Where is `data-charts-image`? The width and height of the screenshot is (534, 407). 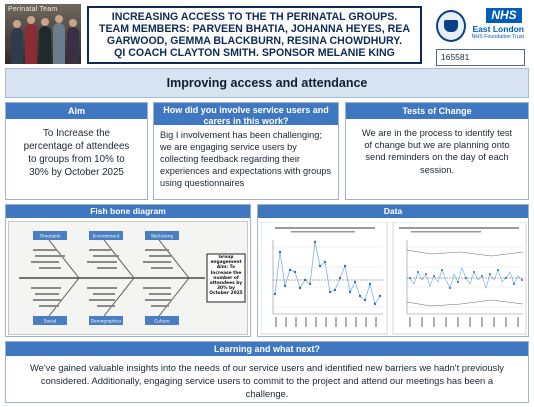 data-charts-image is located at coordinates (393, 278).